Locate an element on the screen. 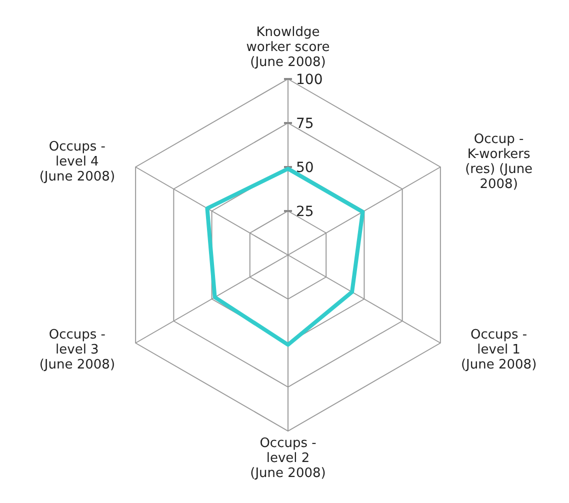 The width and height of the screenshot is (569, 503). spoke-label: Occups - level 2 (June 2008) is located at coordinates (288, 458).